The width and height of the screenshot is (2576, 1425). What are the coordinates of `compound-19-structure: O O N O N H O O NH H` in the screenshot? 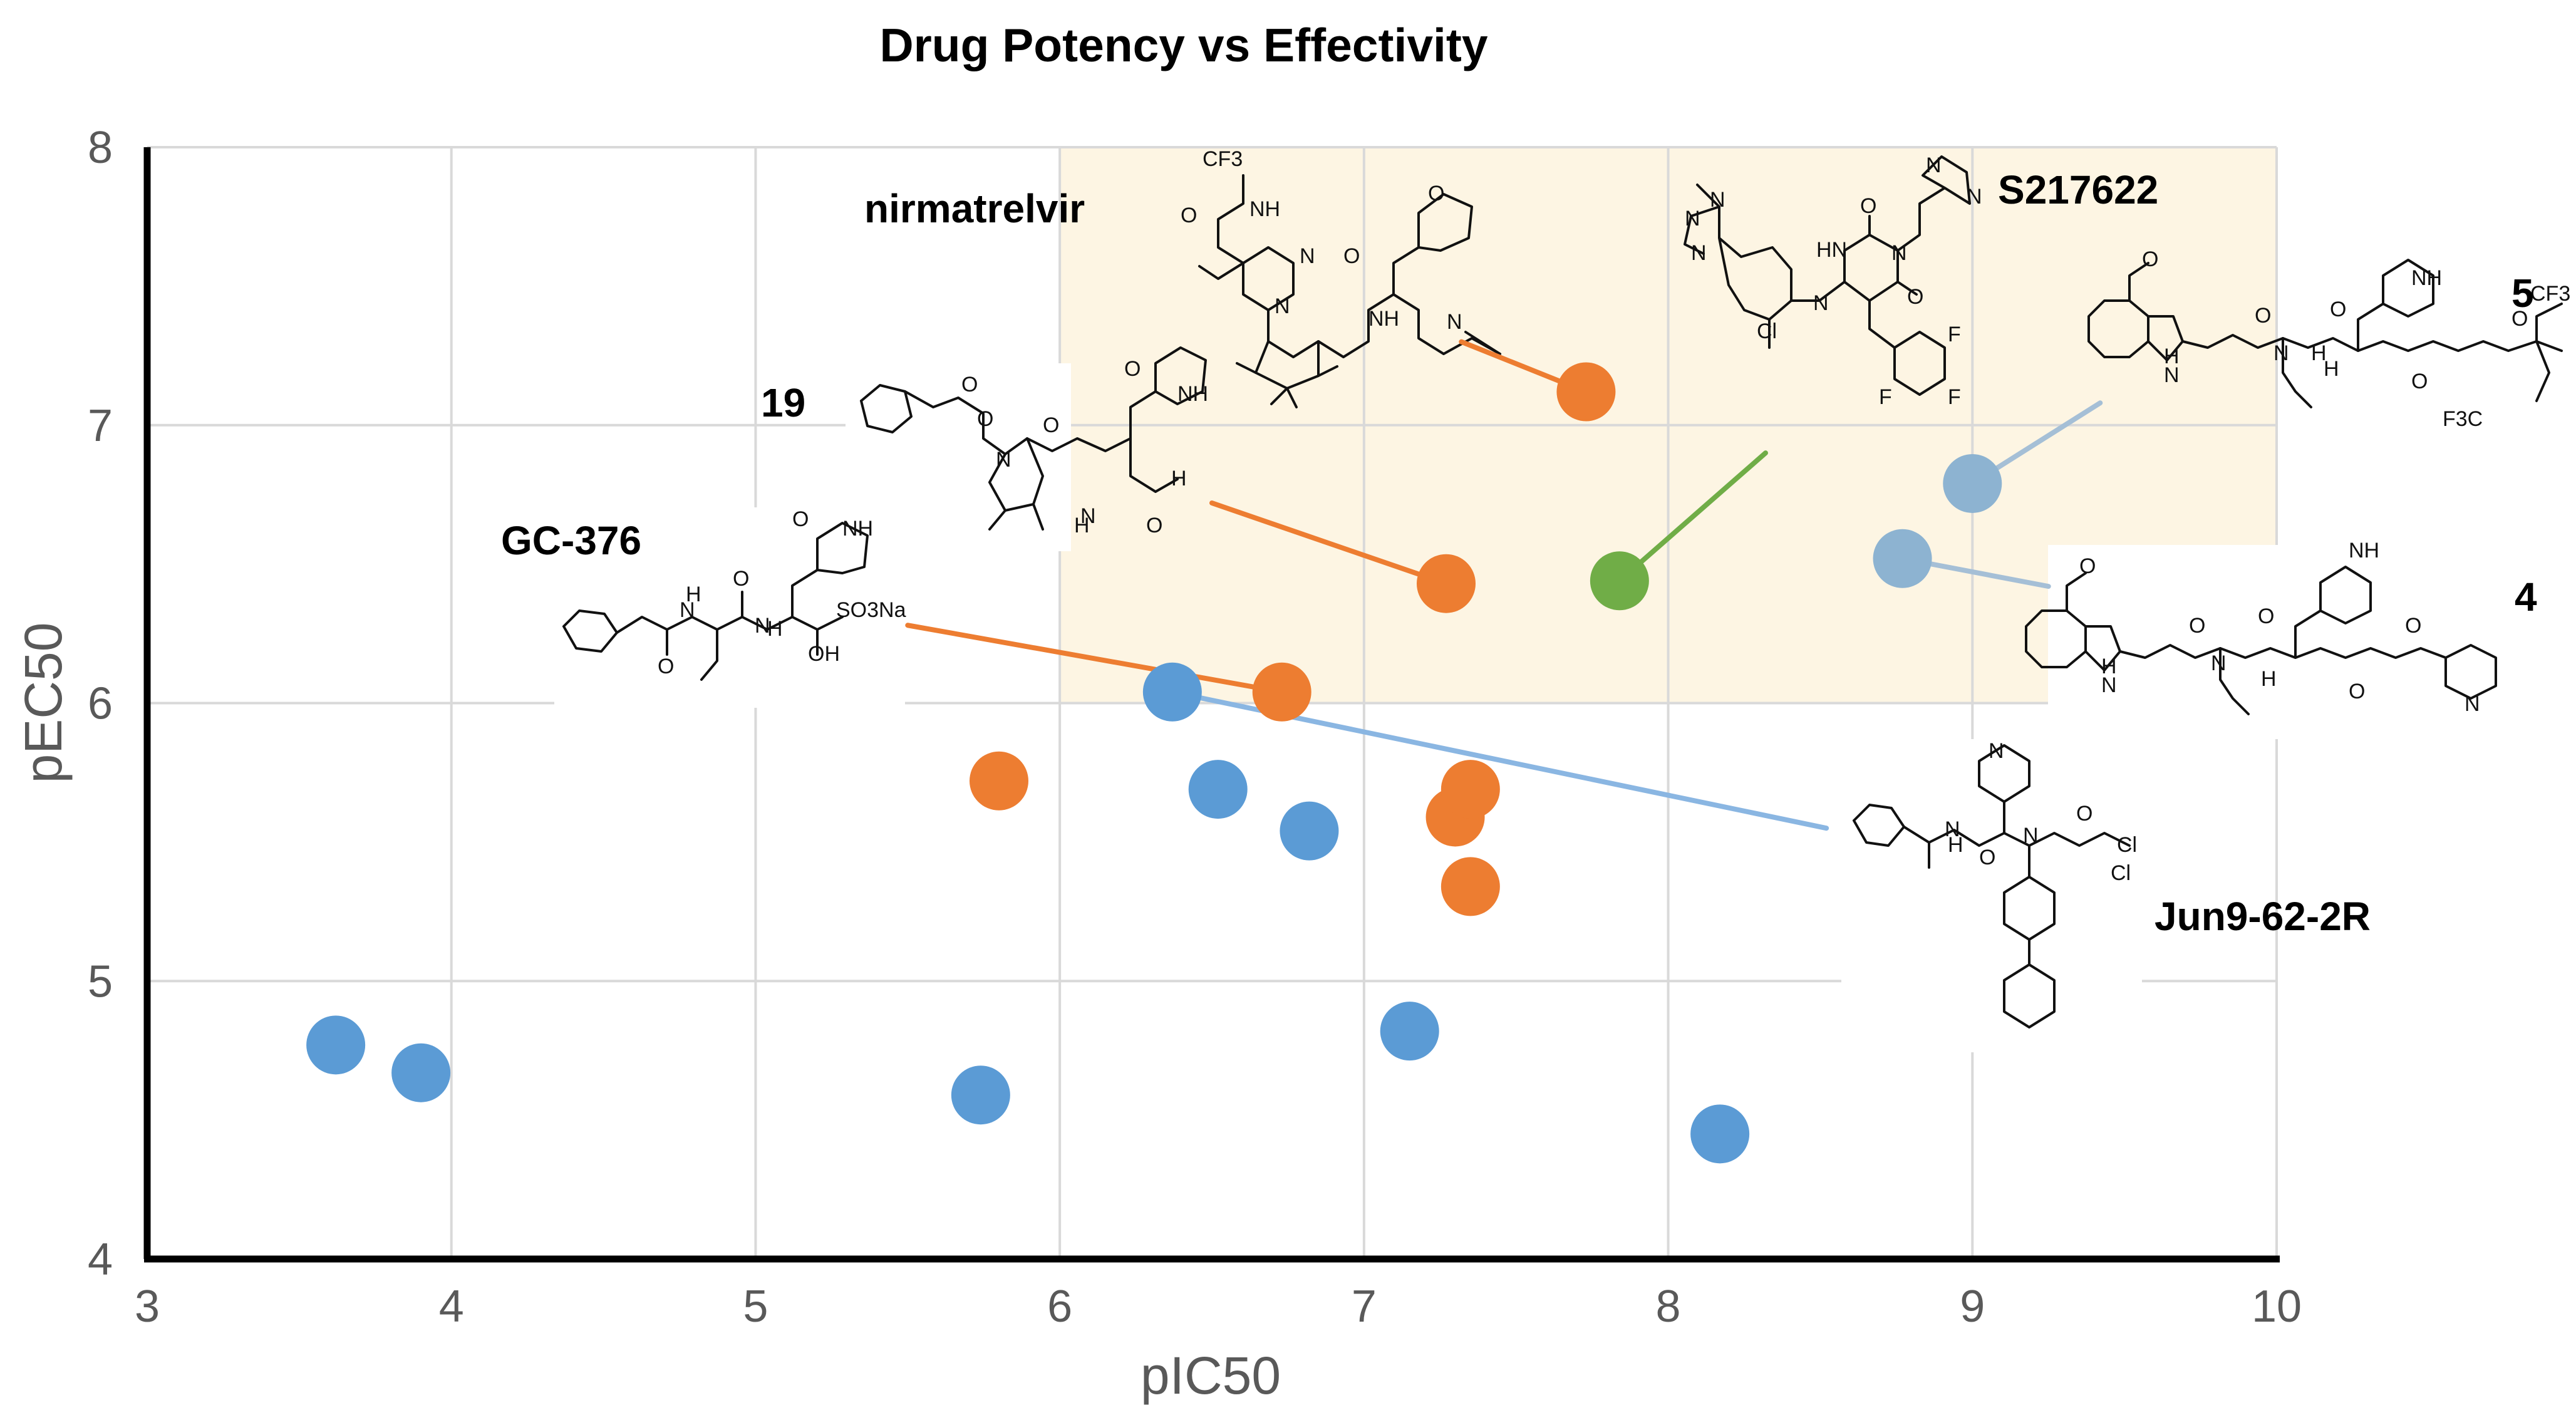 It's located at (1027, 449).